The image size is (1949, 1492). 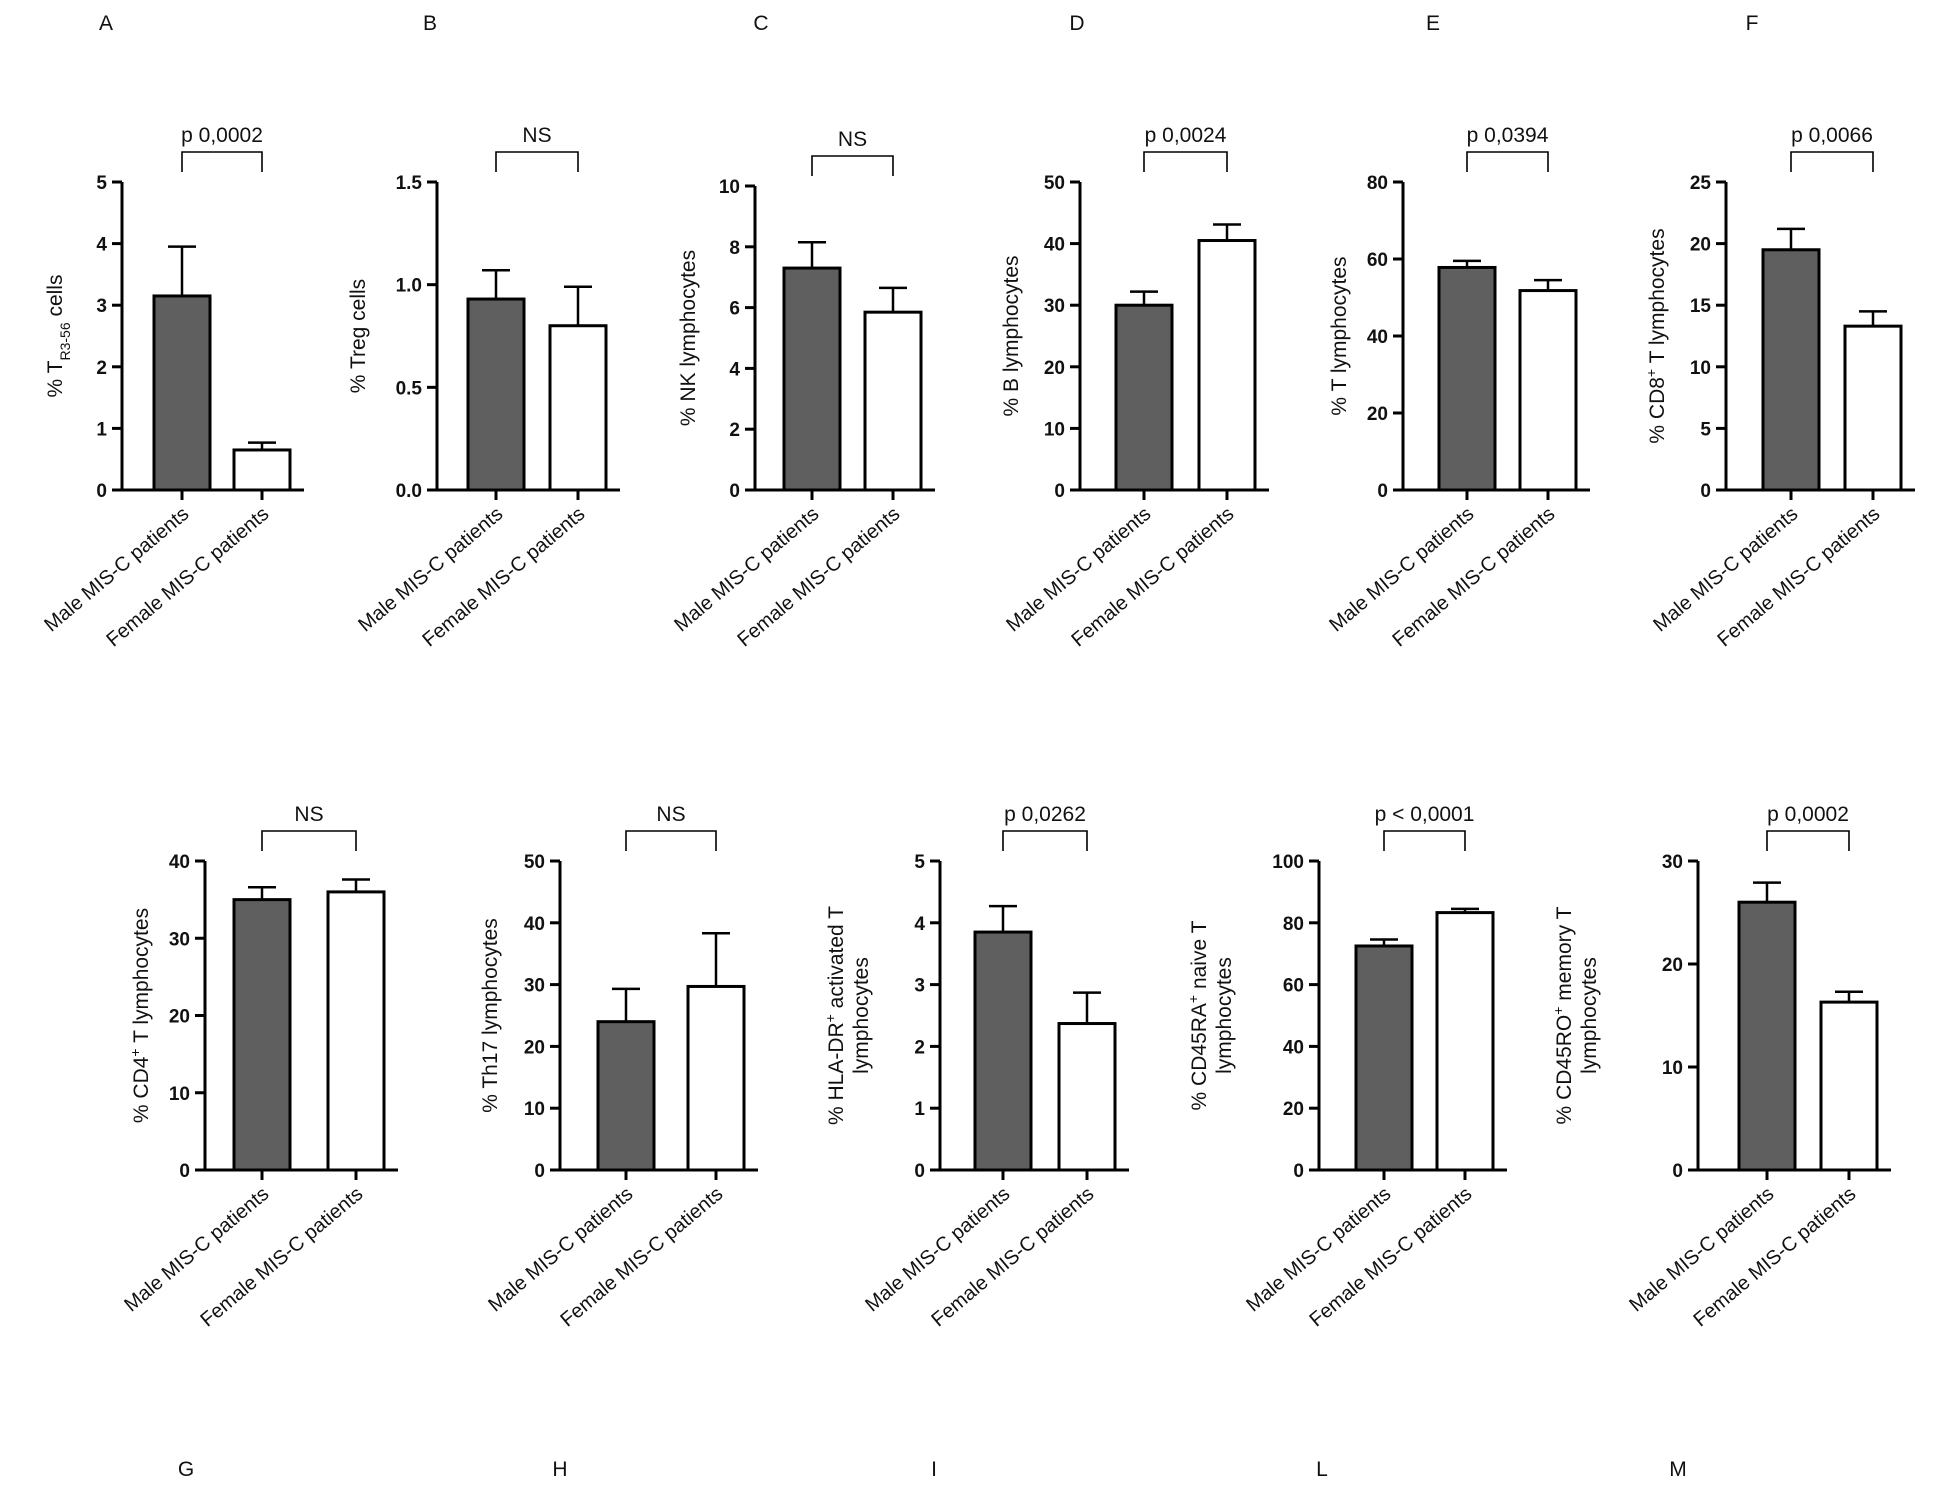 I want to click on significance-label: p 0,0066, so click(x=1832, y=135).